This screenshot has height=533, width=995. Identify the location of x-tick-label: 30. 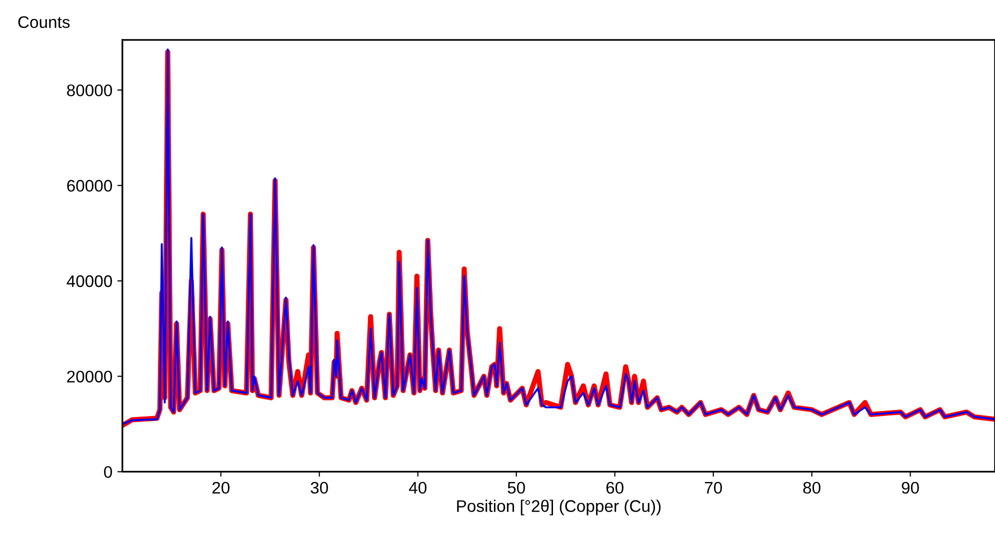
(319, 488).